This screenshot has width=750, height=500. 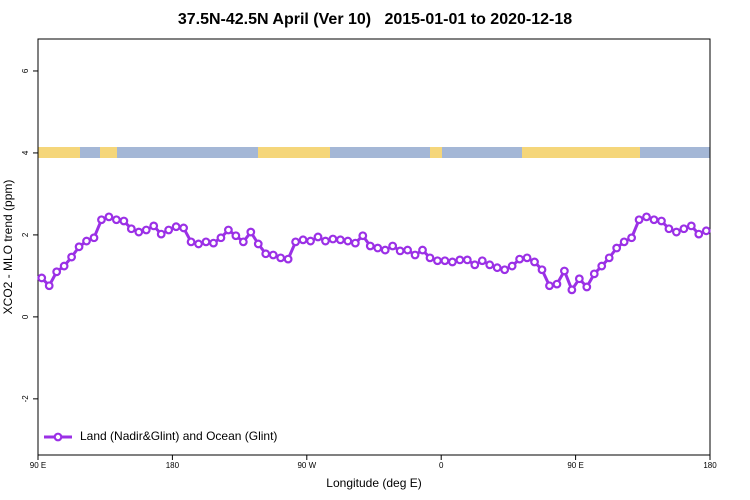 I want to click on legend-marker, so click(x=58, y=437).